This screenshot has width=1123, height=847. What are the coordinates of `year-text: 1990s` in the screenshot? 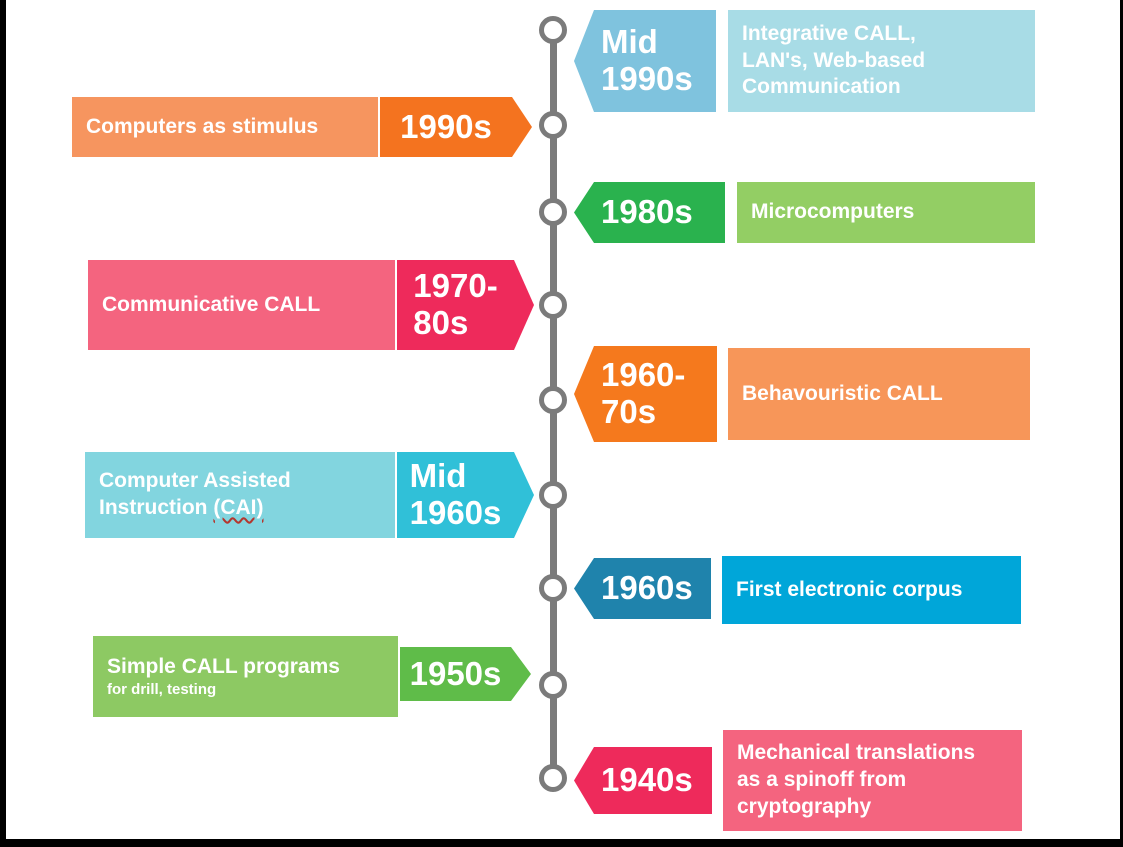 It's located at (446, 126).